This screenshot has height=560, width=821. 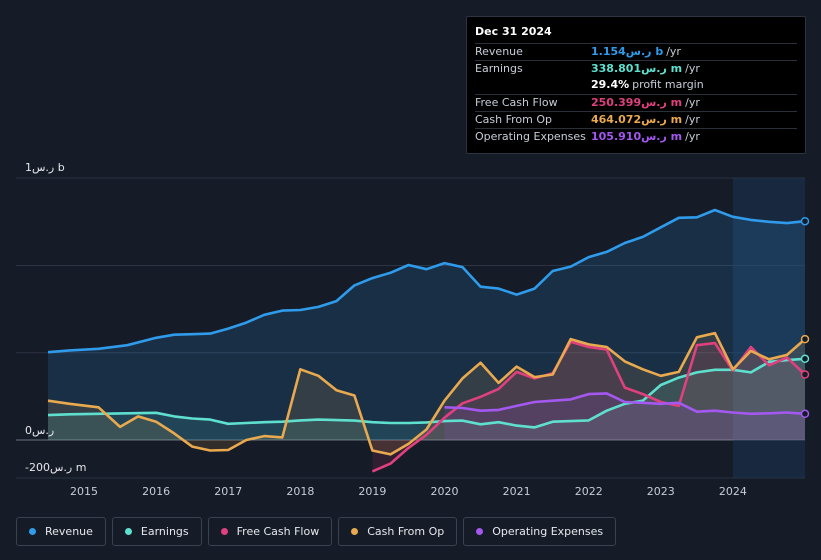 What do you see at coordinates (516, 102) in the screenshot?
I see `tooltip-label: Free Cash Flow` at bounding box center [516, 102].